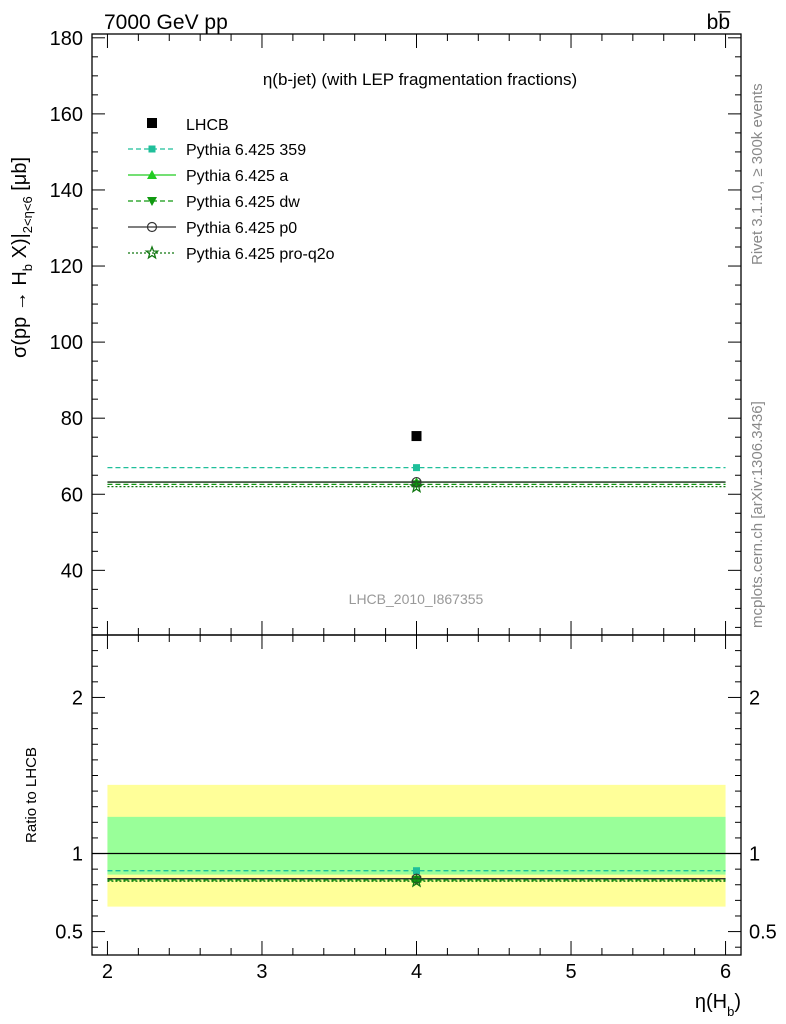 This screenshot has width=786, height=1024. Describe the element at coordinates (246, 150) in the screenshot. I see `legend-label-0: Pythia 6.425 359` at that location.